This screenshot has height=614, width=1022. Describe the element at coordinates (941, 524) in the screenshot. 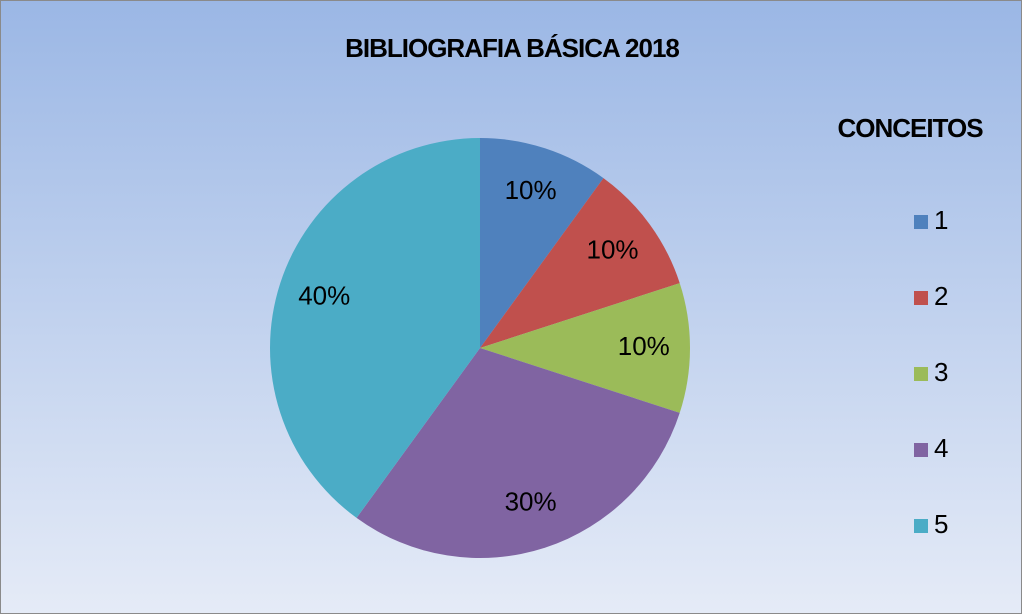

I see `legend-label: 5` at that location.